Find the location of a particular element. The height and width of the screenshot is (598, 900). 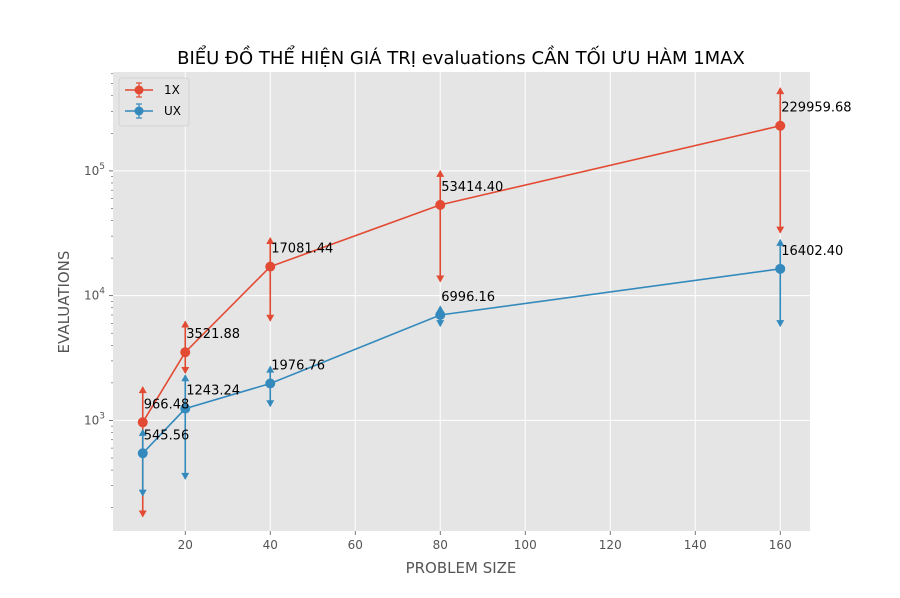

data-label: 53414.40 is located at coordinates (472, 187).